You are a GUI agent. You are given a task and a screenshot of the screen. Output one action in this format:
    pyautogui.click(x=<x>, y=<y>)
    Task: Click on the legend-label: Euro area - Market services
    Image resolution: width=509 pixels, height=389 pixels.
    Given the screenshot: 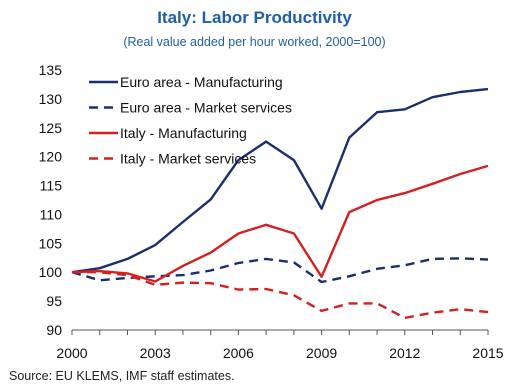 What is the action you would take?
    pyautogui.click(x=206, y=108)
    